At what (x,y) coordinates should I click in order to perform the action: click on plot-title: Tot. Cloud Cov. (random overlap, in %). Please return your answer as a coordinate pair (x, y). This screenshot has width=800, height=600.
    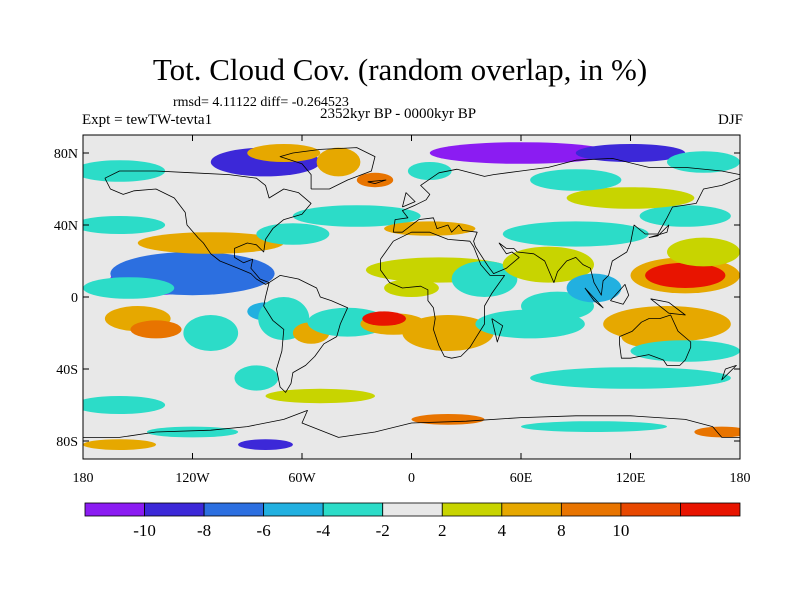
    Looking at the image, I should click on (400, 69).